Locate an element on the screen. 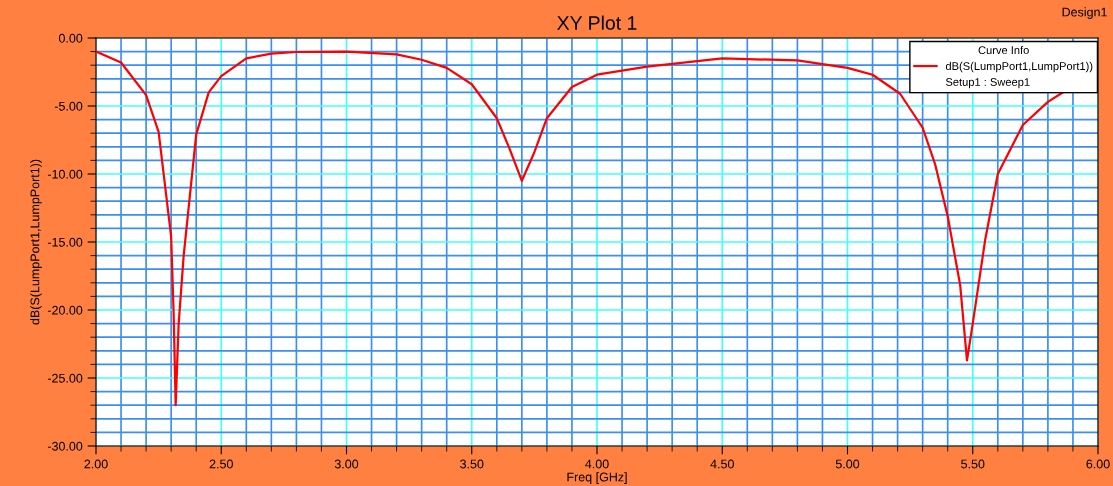 This screenshot has width=1113, height=486. text: Design1 is located at coordinates (1084, 13).